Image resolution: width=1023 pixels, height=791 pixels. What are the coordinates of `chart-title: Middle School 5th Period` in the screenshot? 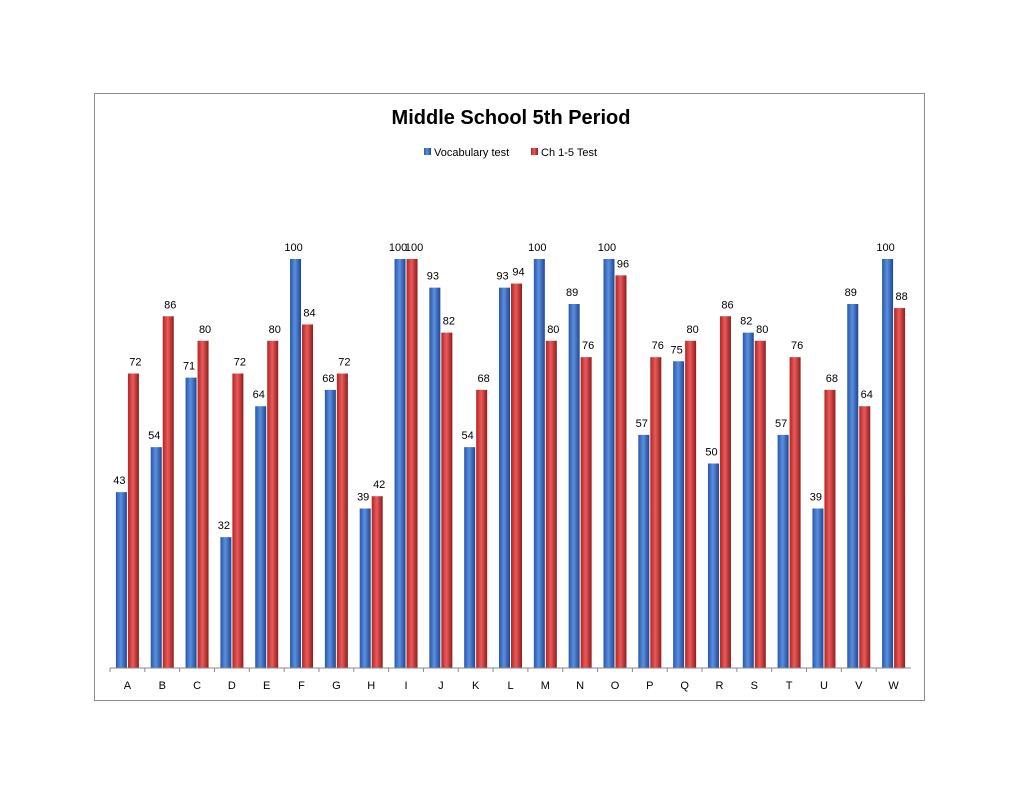 It's located at (511, 118).